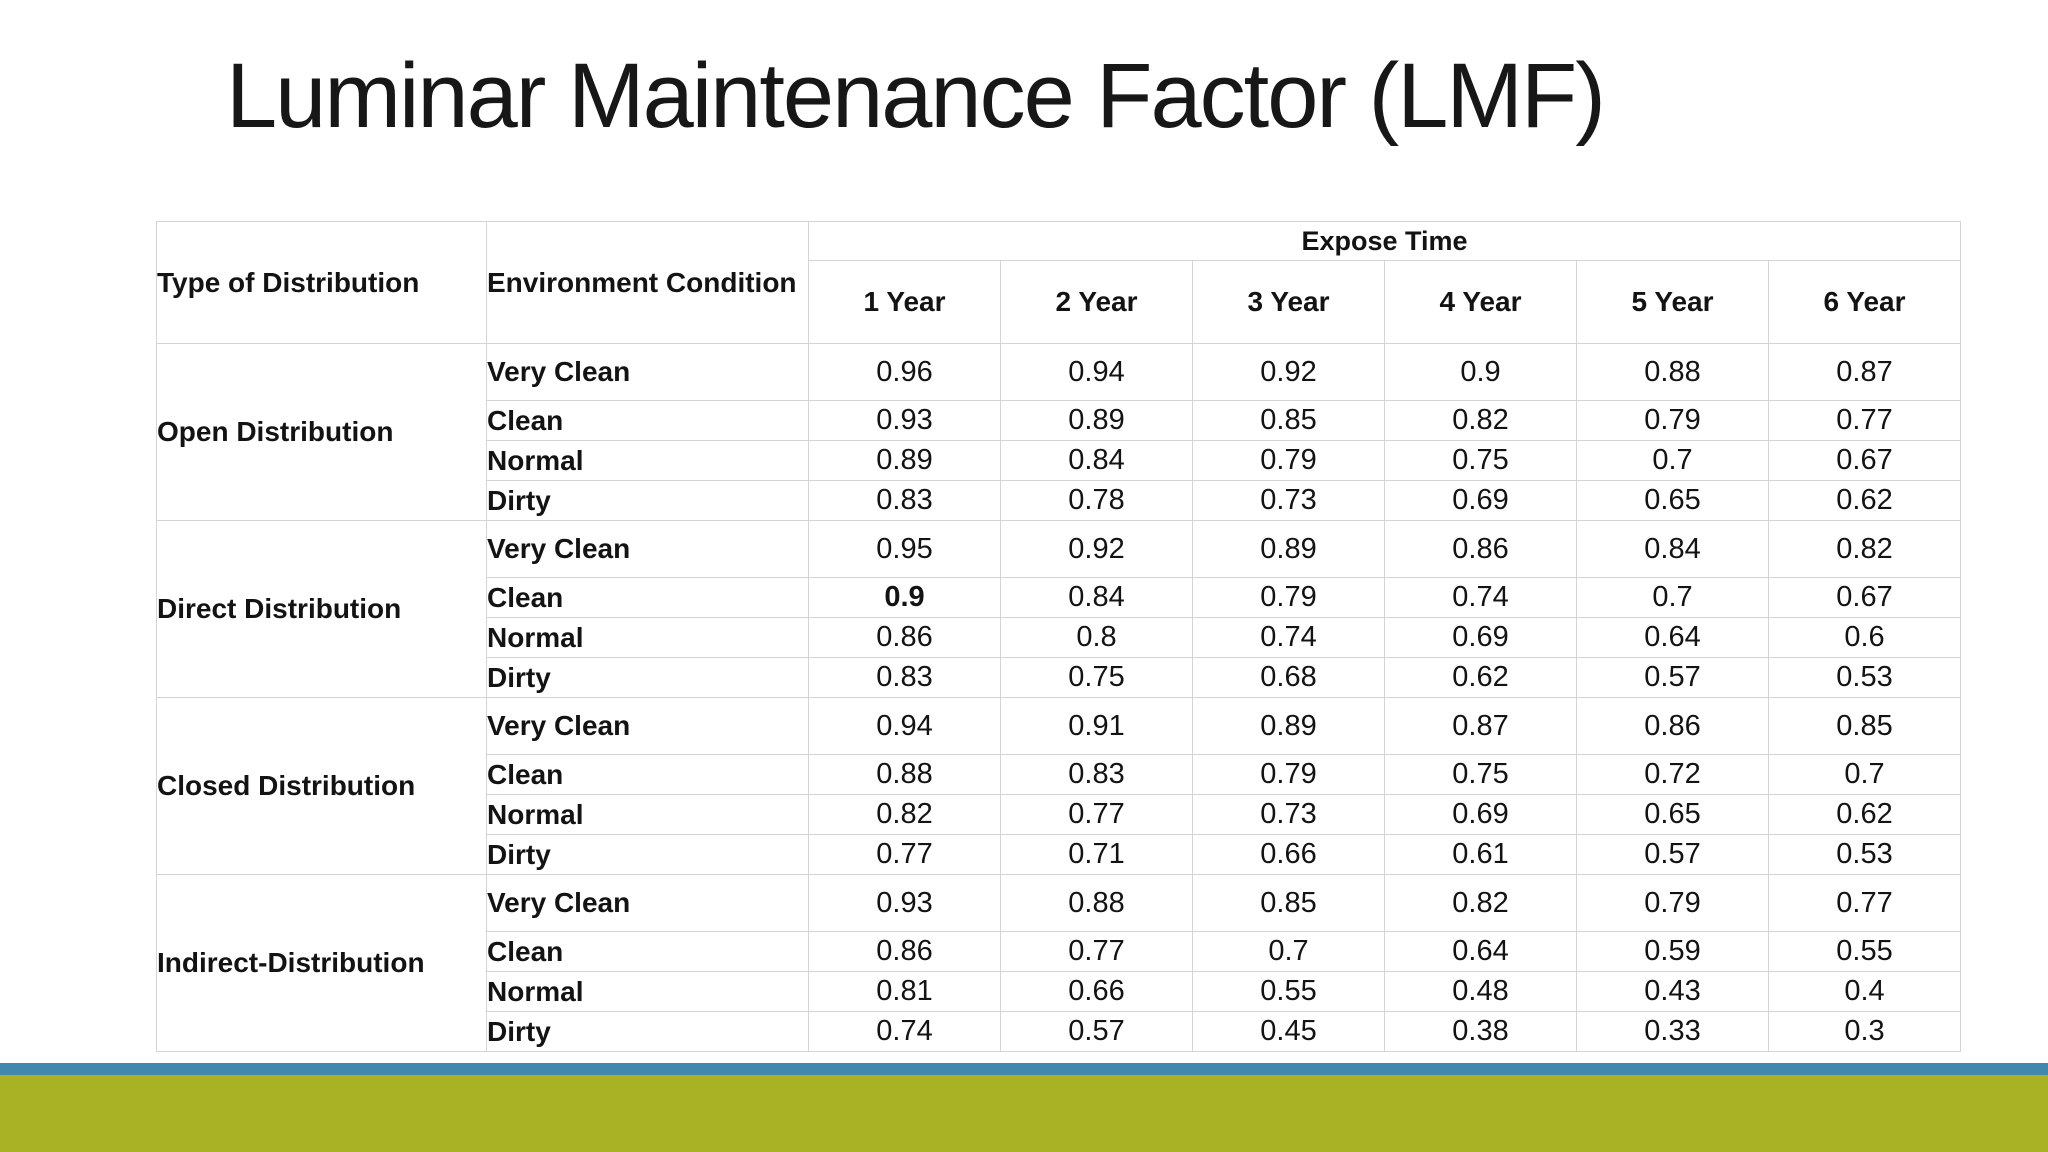  Describe the element at coordinates (1672, 774) in the screenshot. I see `value-cell: 0.72` at that location.